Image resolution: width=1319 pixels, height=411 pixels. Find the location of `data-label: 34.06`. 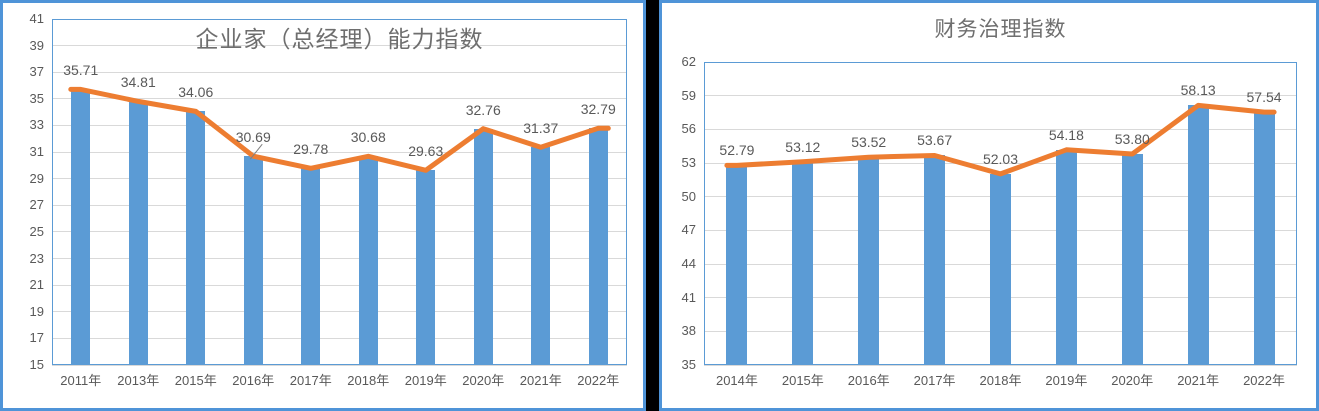

data-label: 34.06 is located at coordinates (196, 92).